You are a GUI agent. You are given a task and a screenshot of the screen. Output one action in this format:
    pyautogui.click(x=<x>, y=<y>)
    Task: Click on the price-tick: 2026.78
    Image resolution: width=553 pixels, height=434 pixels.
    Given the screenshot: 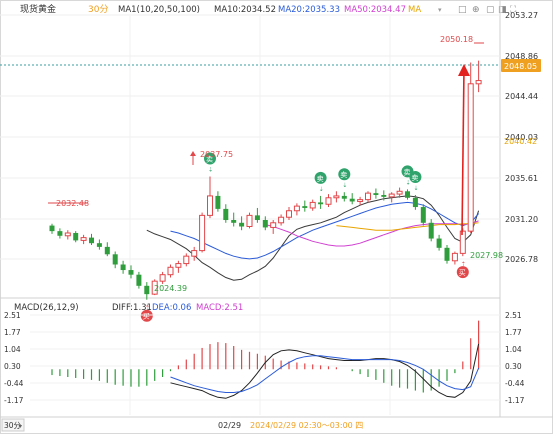 What is the action you would take?
    pyautogui.click(x=521, y=259)
    